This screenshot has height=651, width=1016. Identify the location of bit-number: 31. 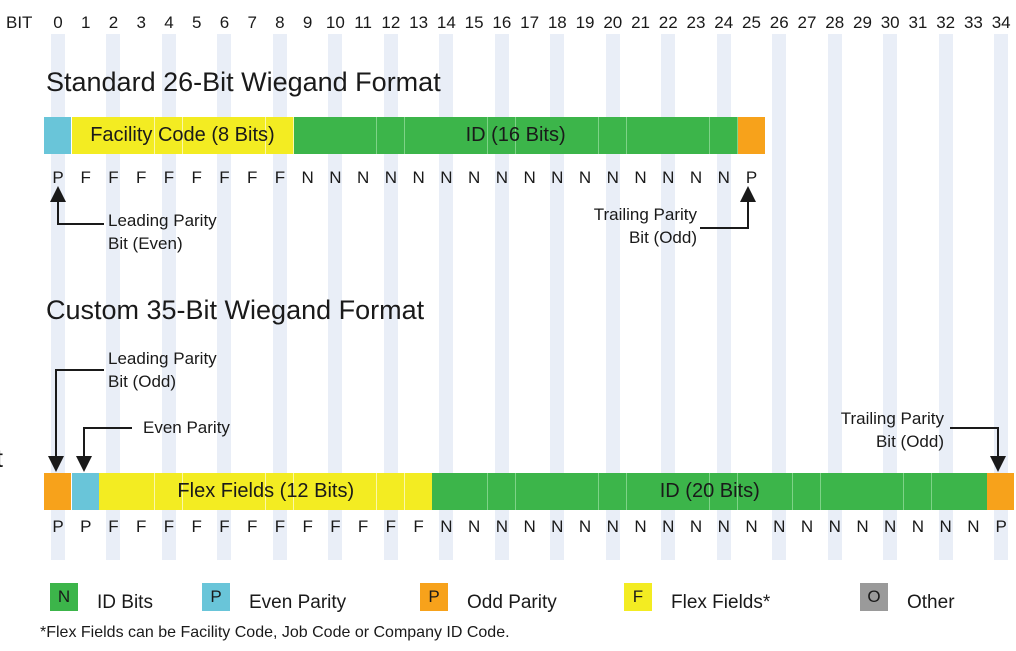
(918, 22).